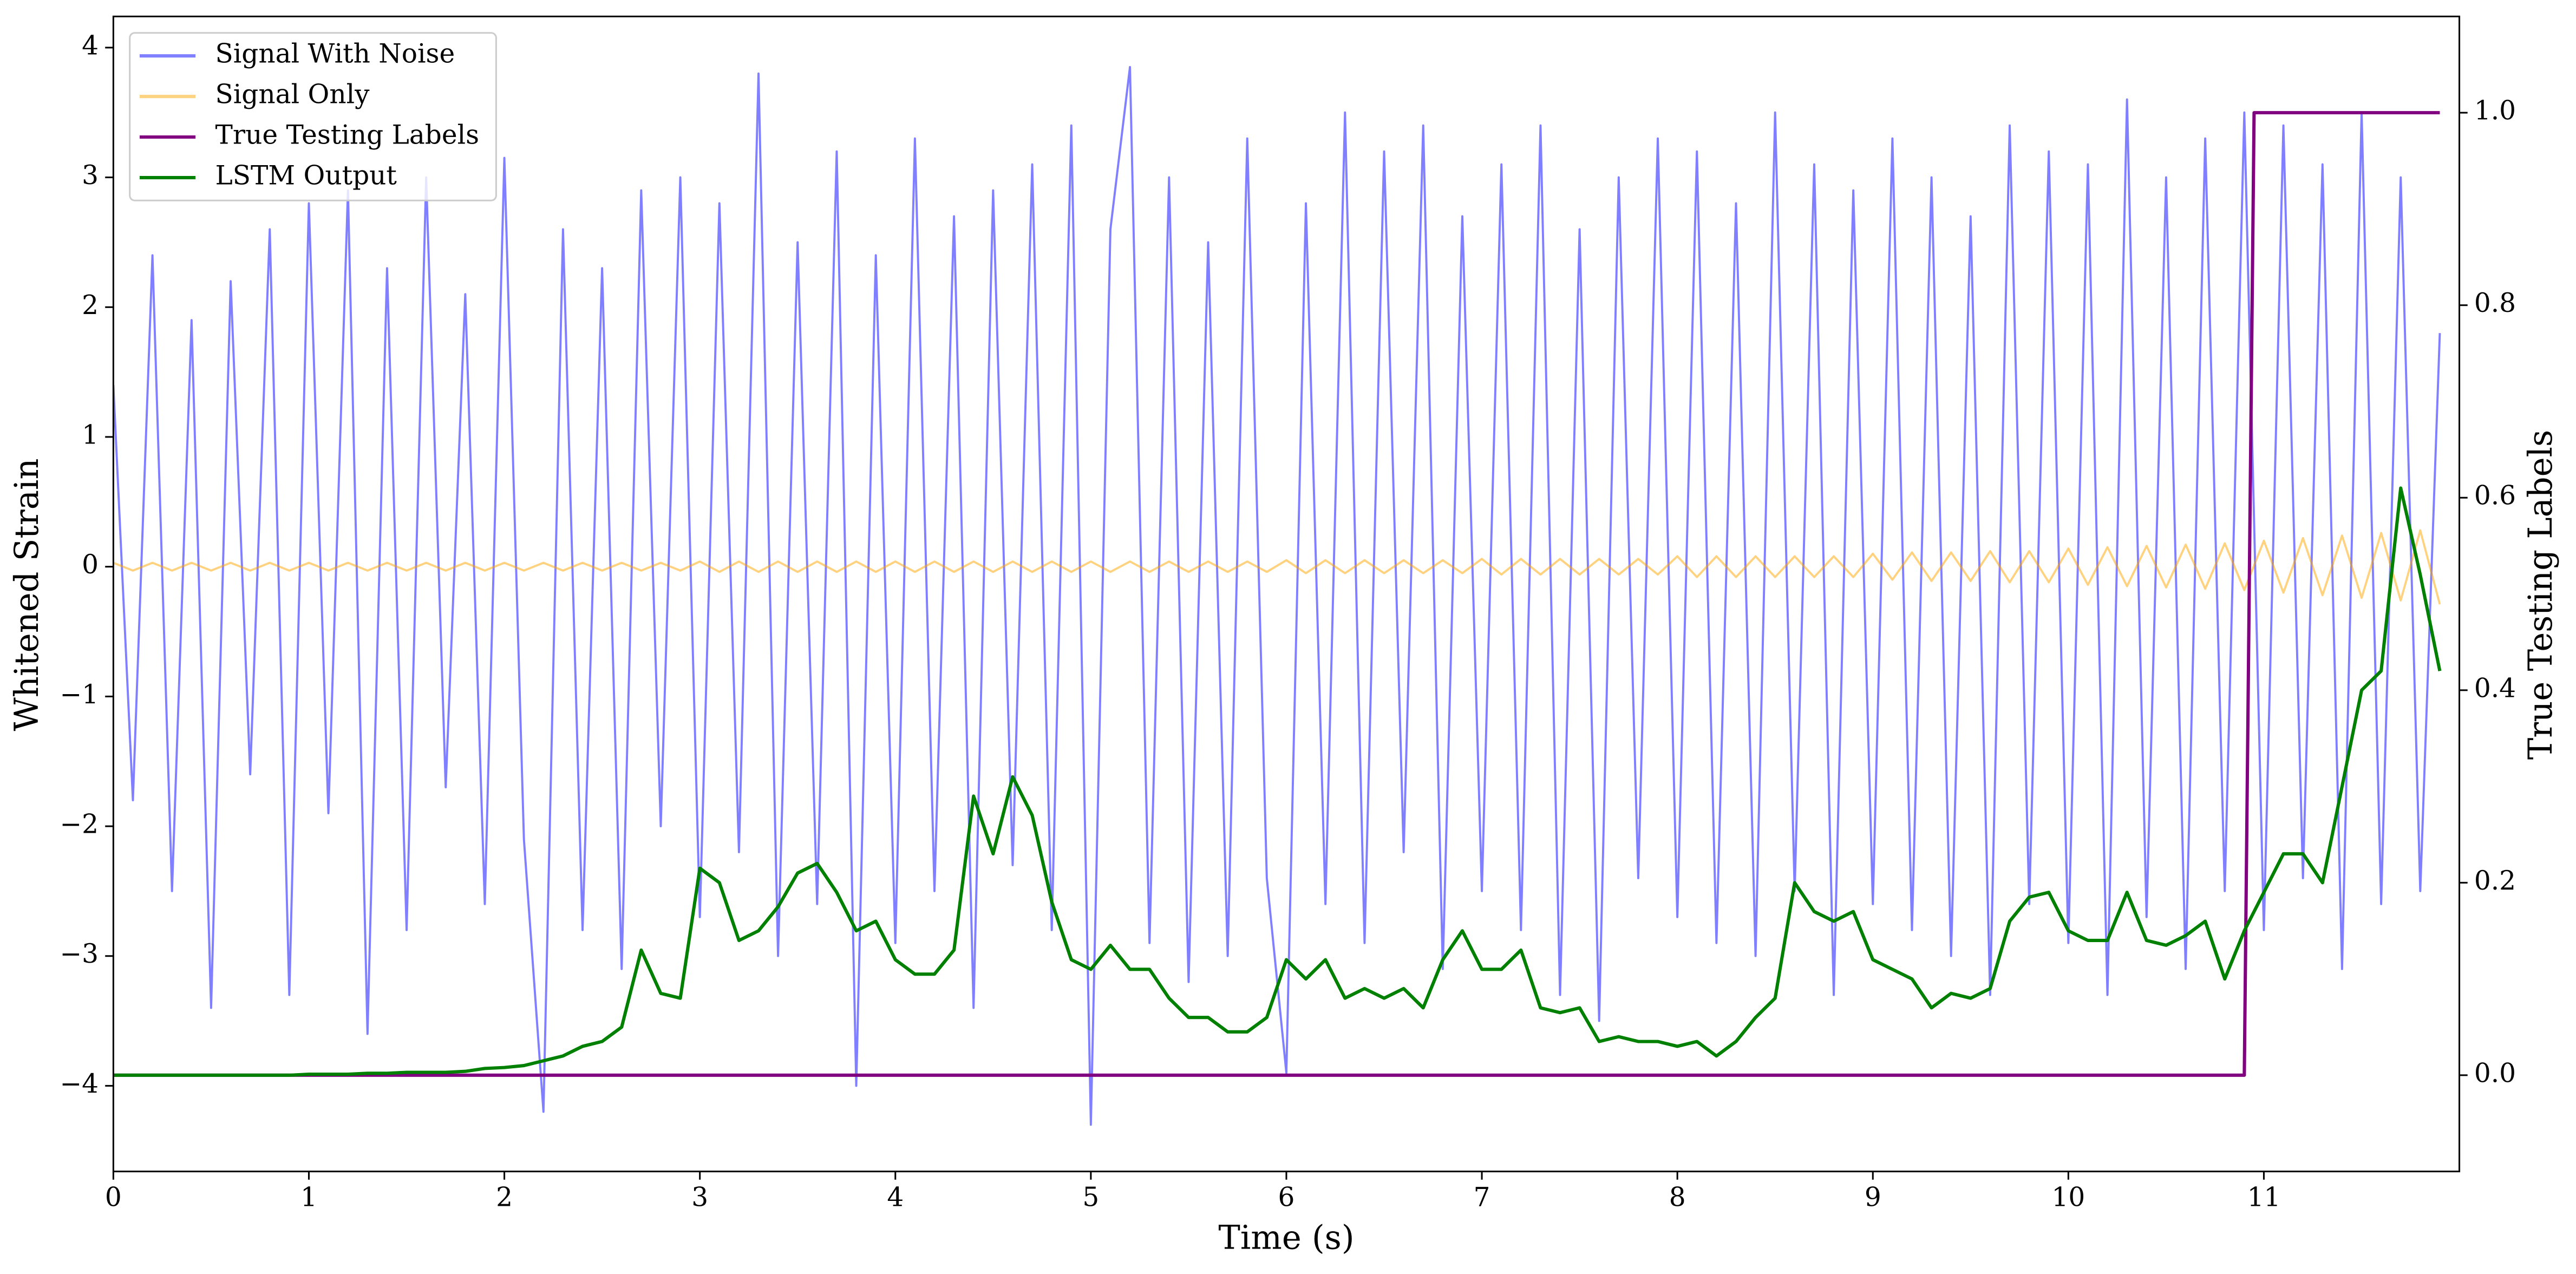 The image size is (2576, 1274). Describe the element at coordinates (2495, 303) in the screenshot. I see `y2-tick-label: 0.8` at that location.